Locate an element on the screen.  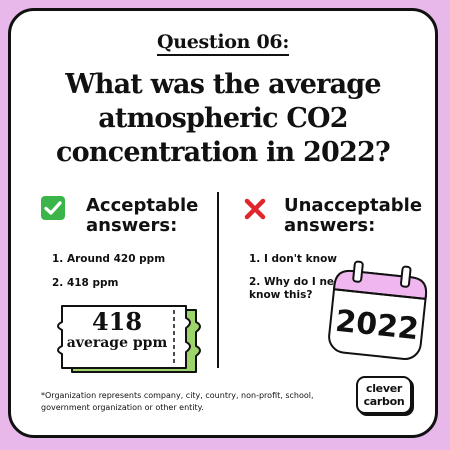
clever-carbon-logo: clever carbon is located at coordinates (384, 395).